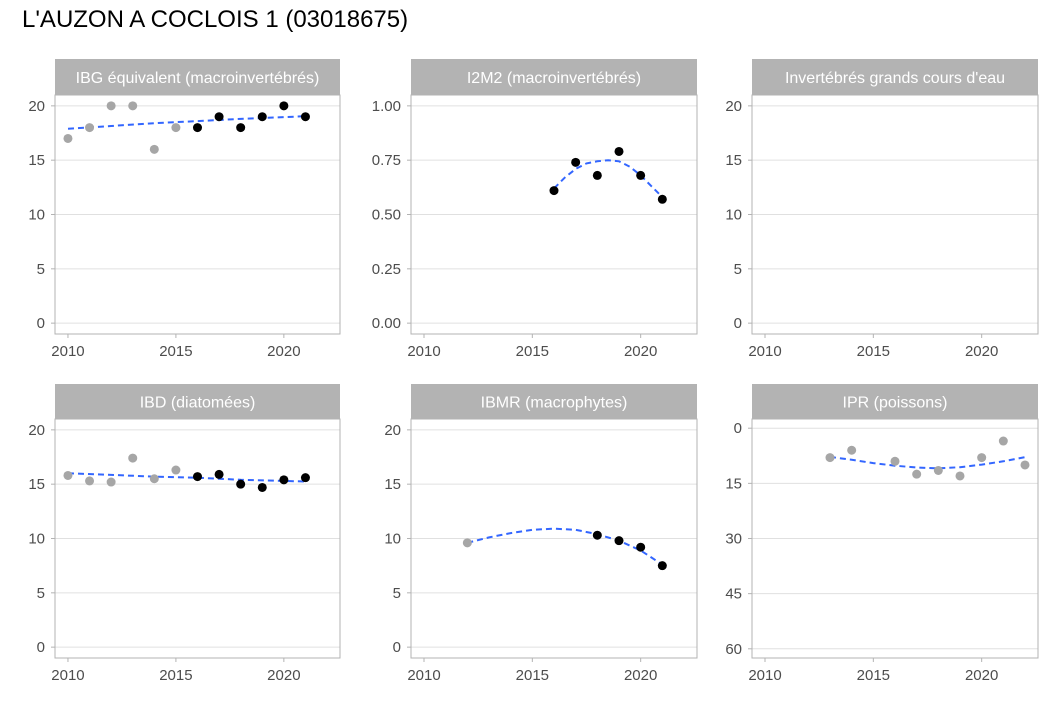 This screenshot has width=1062, height=708. What do you see at coordinates (733, 594) in the screenshot?
I see `y-tick-label: 45` at bounding box center [733, 594].